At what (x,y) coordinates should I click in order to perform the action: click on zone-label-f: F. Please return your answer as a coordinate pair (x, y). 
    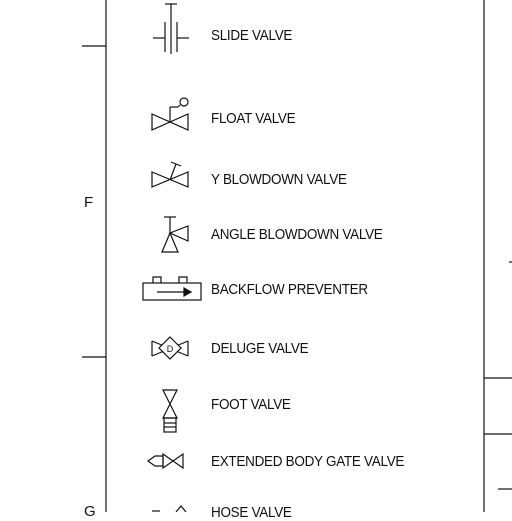
    Looking at the image, I should click on (89, 202).